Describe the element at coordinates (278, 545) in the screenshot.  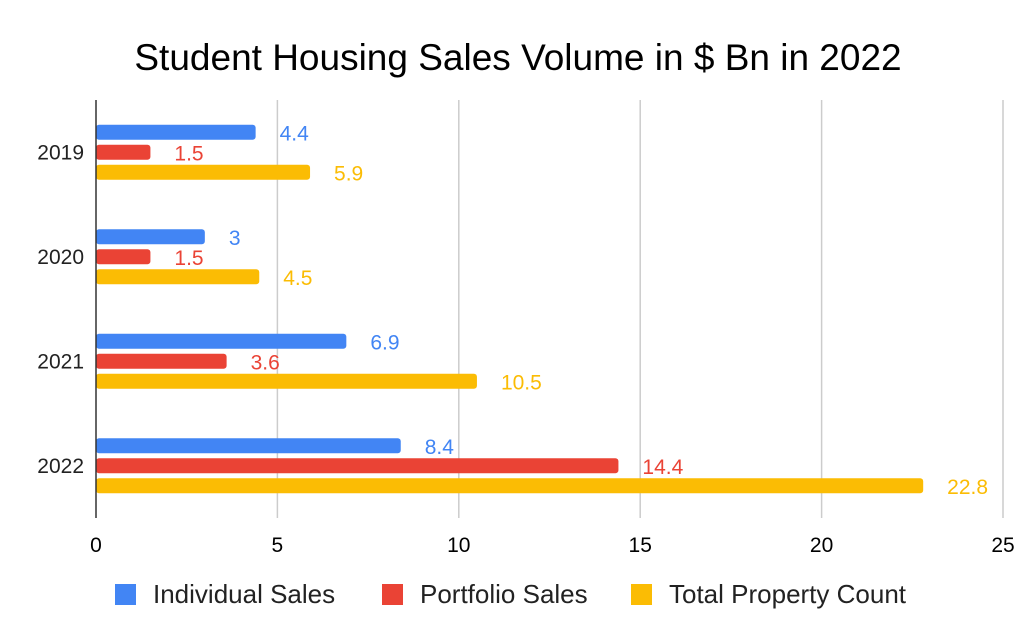
I see `x-tick-label: 5` at that location.